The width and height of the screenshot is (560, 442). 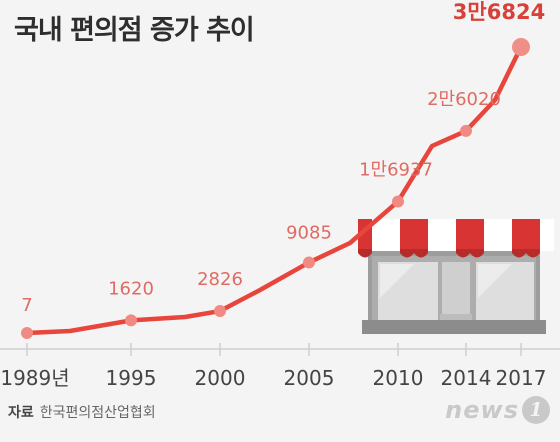 What do you see at coordinates (398, 378) in the screenshot?
I see `x-tick-label: 2010` at bounding box center [398, 378].